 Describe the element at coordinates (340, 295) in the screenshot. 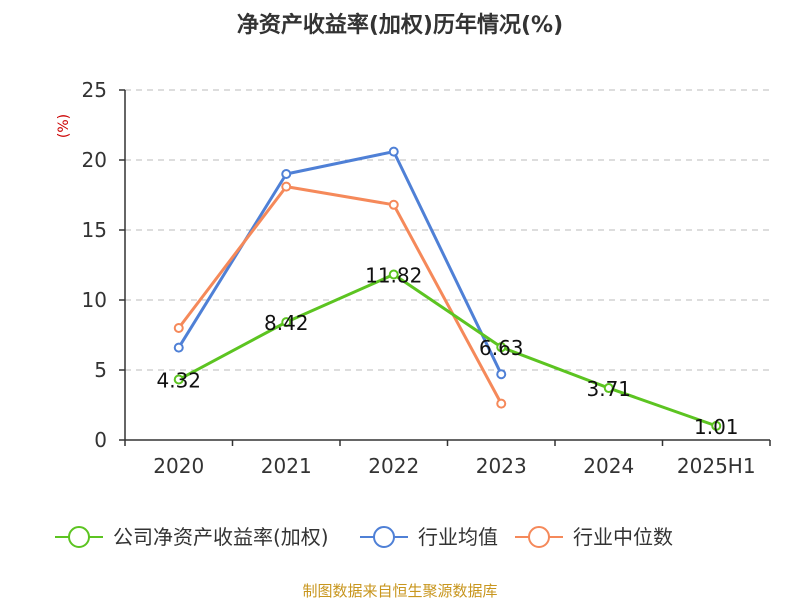

I see `series-line` at that location.